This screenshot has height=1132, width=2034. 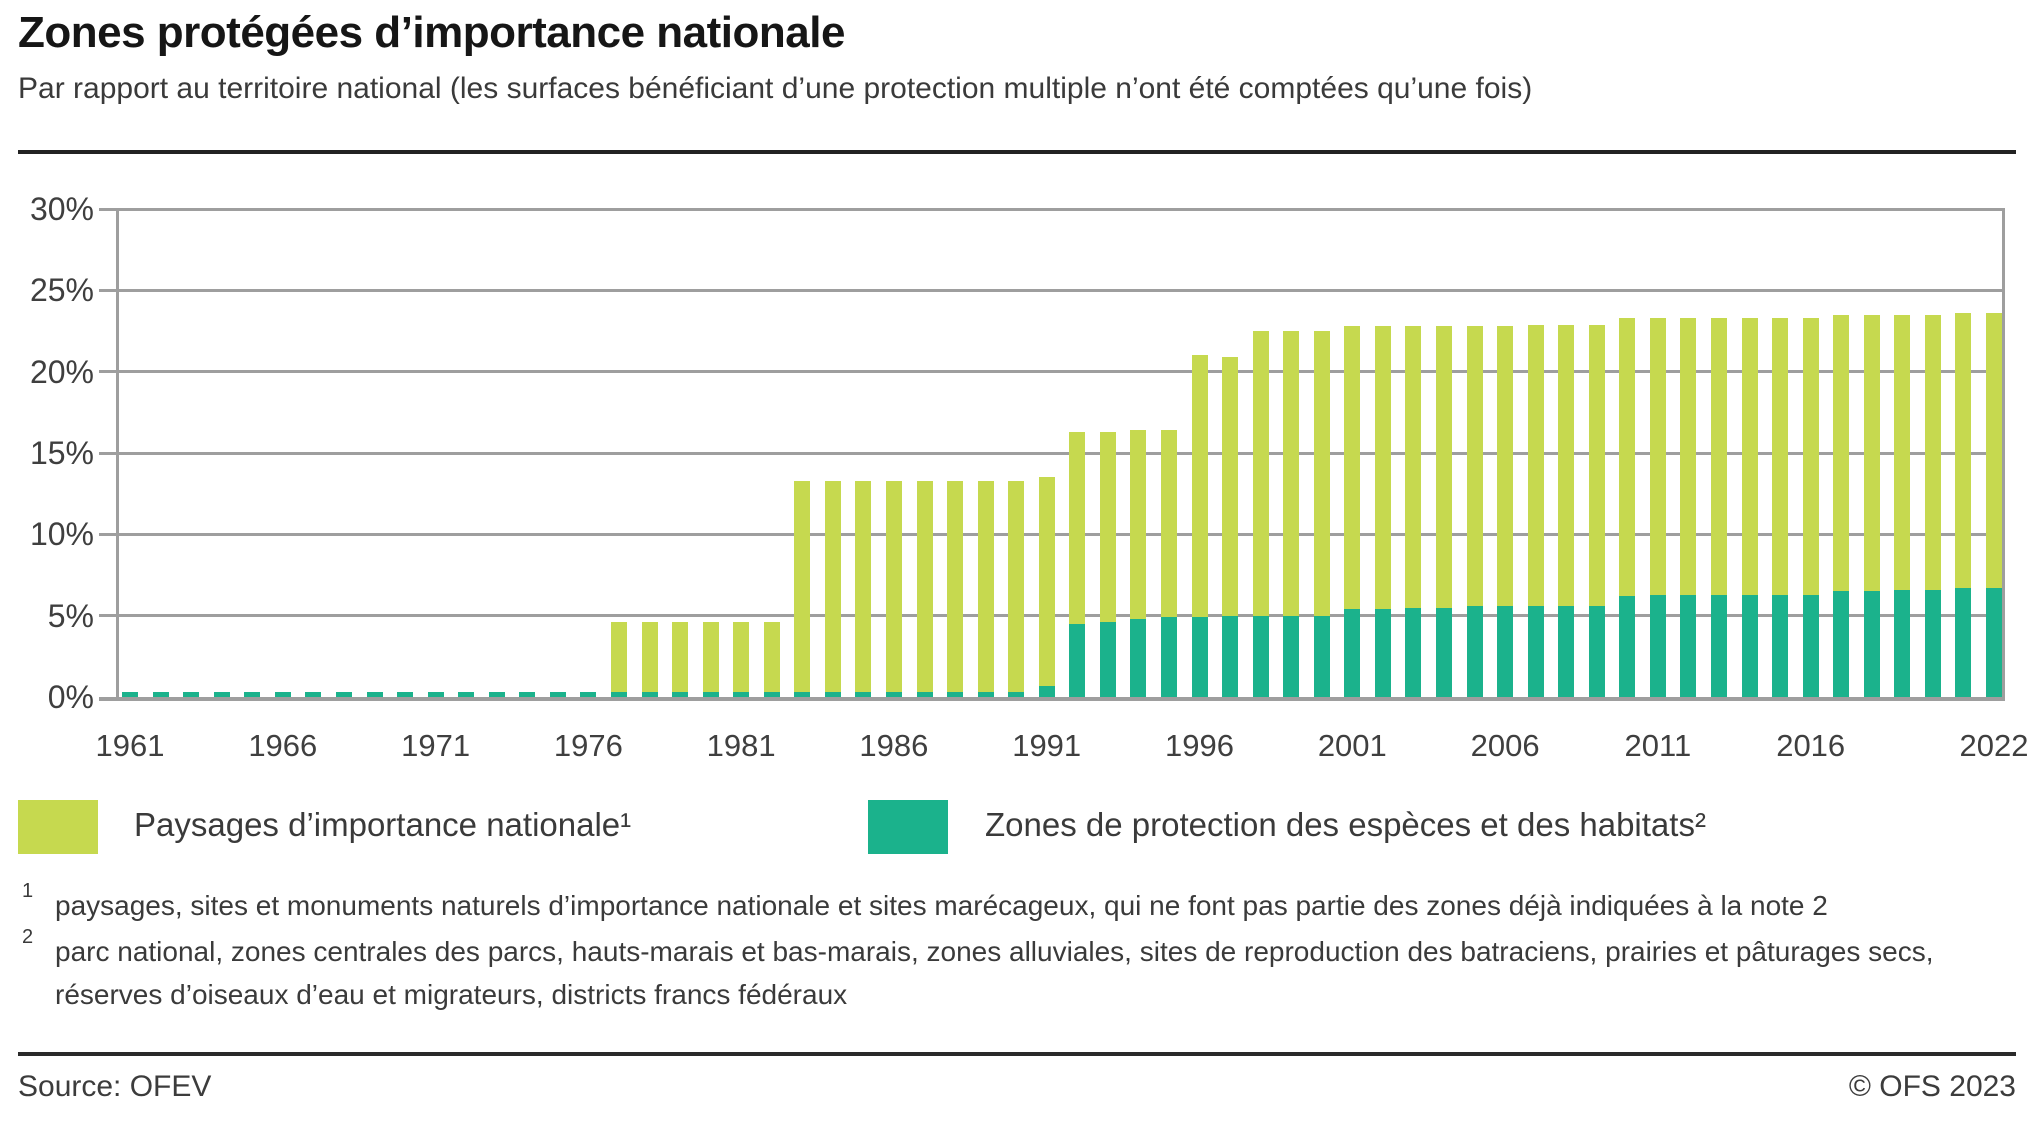 What do you see at coordinates (1047, 745) in the screenshot?
I see `x-axis-label-1991: 1991` at bounding box center [1047, 745].